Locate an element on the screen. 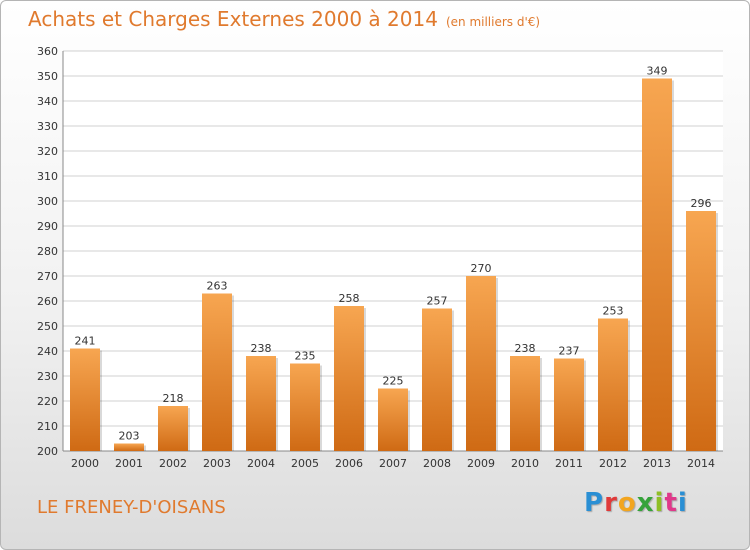  x-tick-label: 2005 is located at coordinates (305, 463).